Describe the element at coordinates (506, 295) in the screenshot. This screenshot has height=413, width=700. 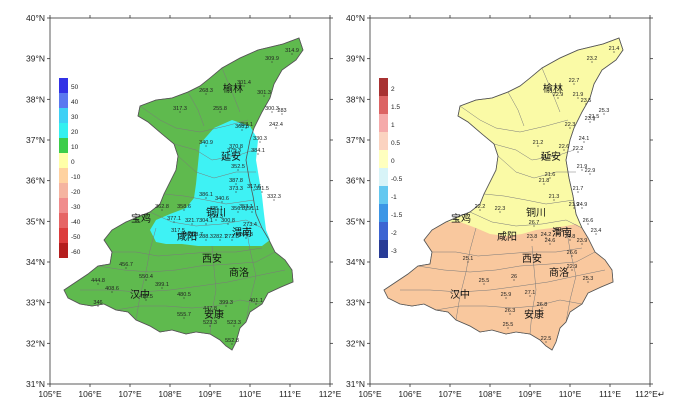
I see `station-value: 25.9` at that location.